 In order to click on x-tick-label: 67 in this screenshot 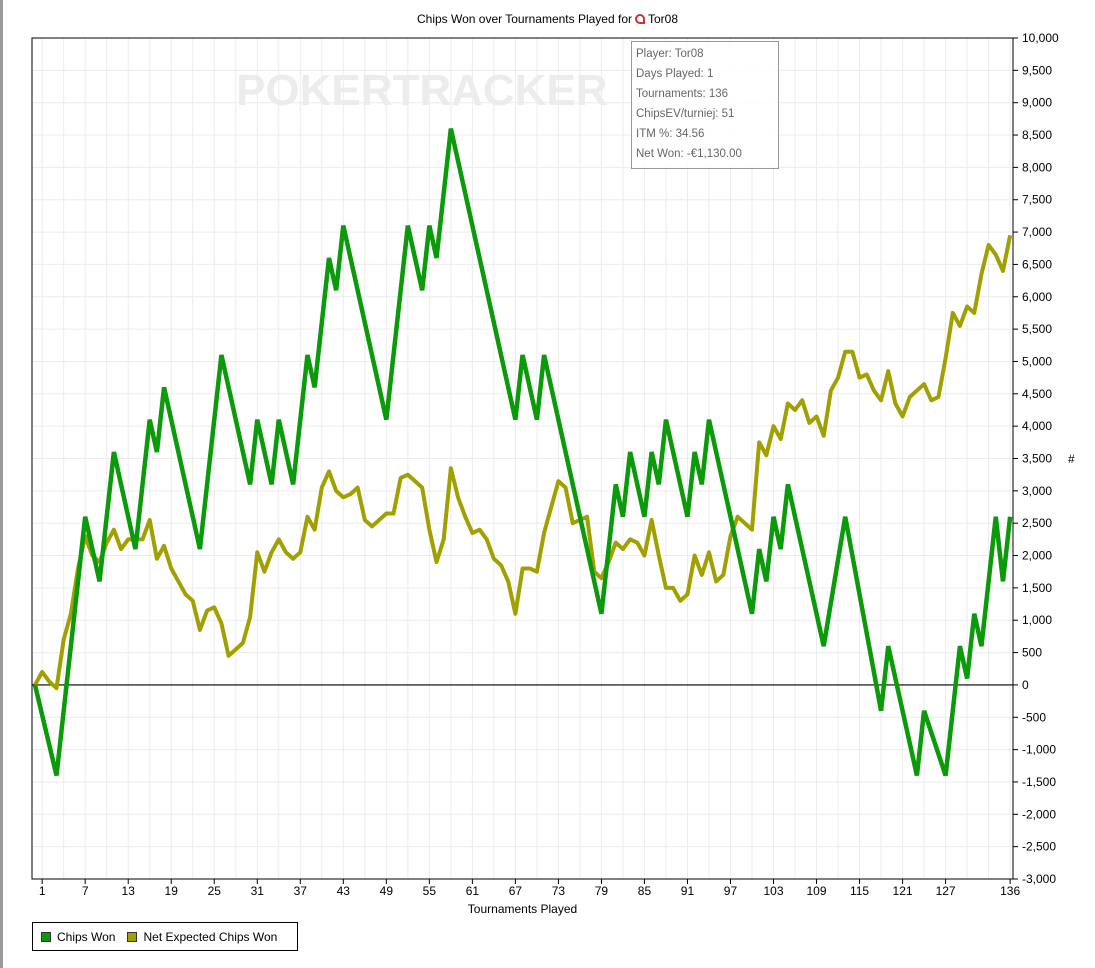, I will do `click(516, 891)`.